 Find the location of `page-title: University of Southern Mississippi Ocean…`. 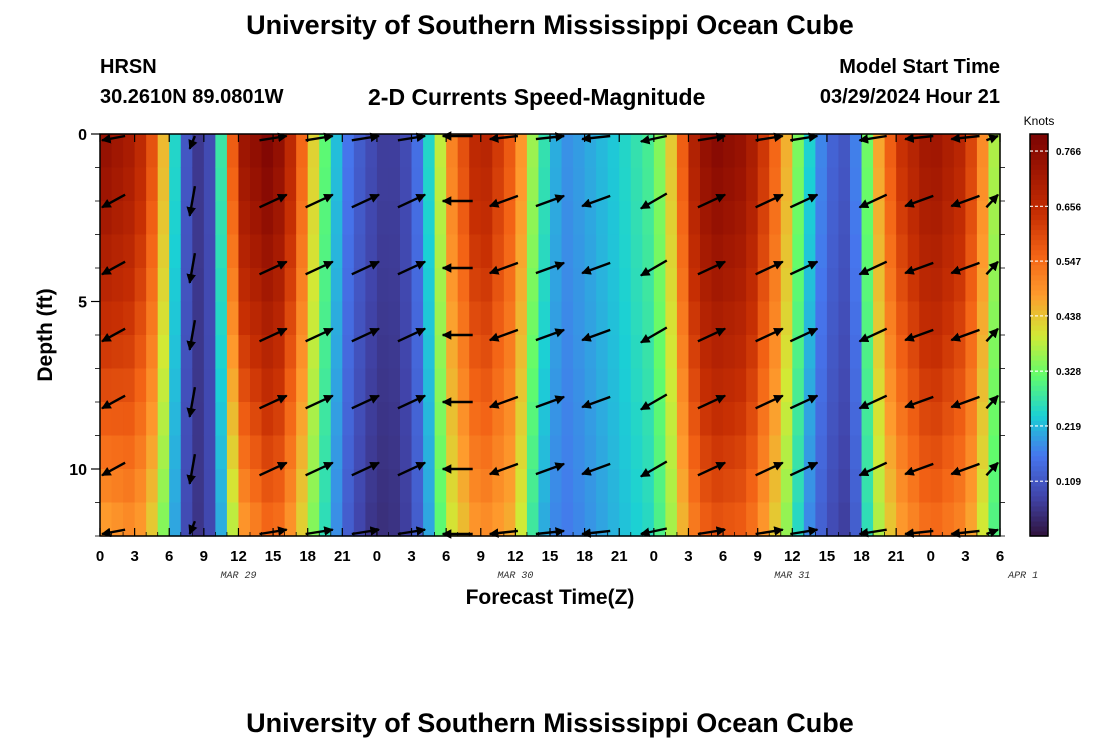

page-title: University of Southern Mississippi Ocean… is located at coordinates (550, 25).